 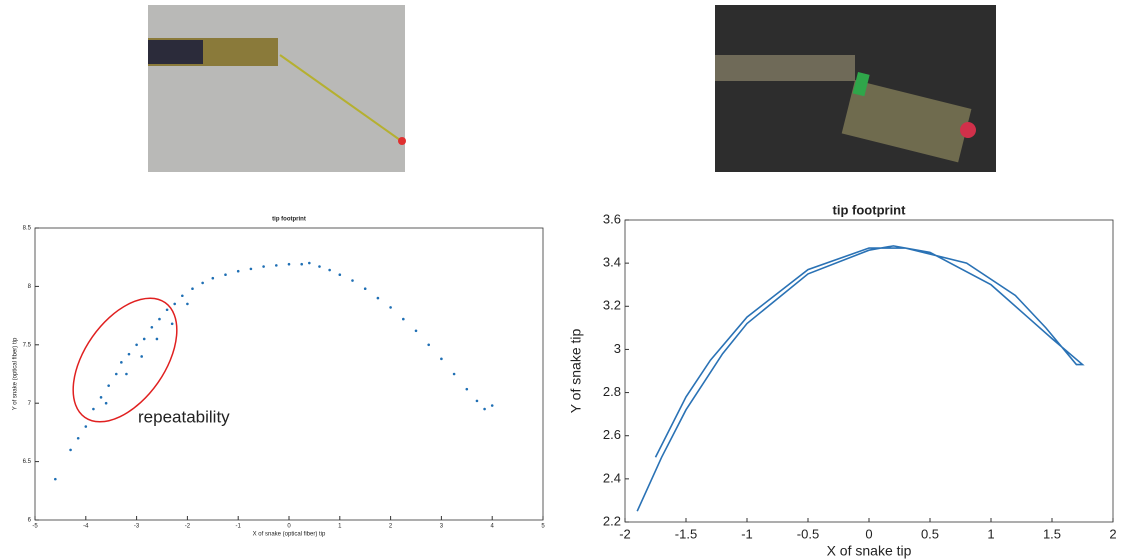 What do you see at coordinates (612, 391) in the screenshot?
I see `y-tick-label: 2.8` at bounding box center [612, 391].